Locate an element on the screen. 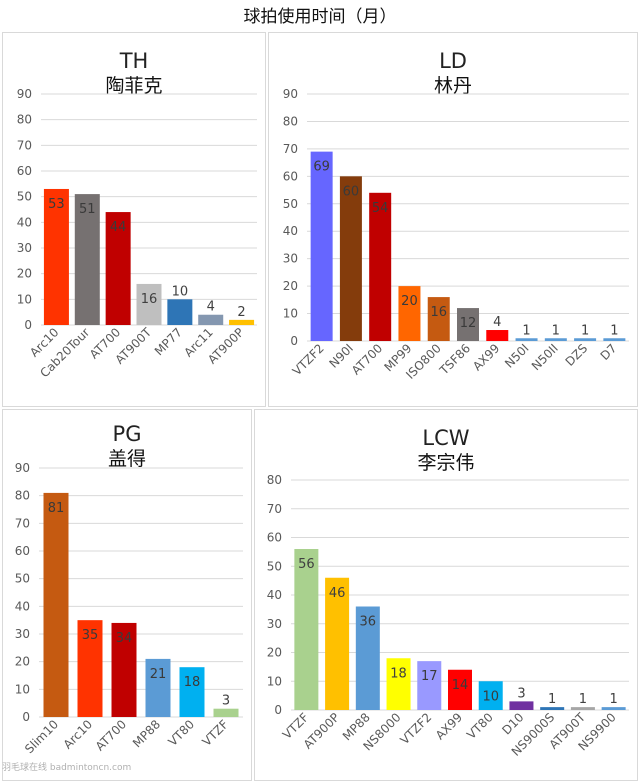 The image size is (640, 783). x-tick-label: TSF86 is located at coordinates (454, 359).